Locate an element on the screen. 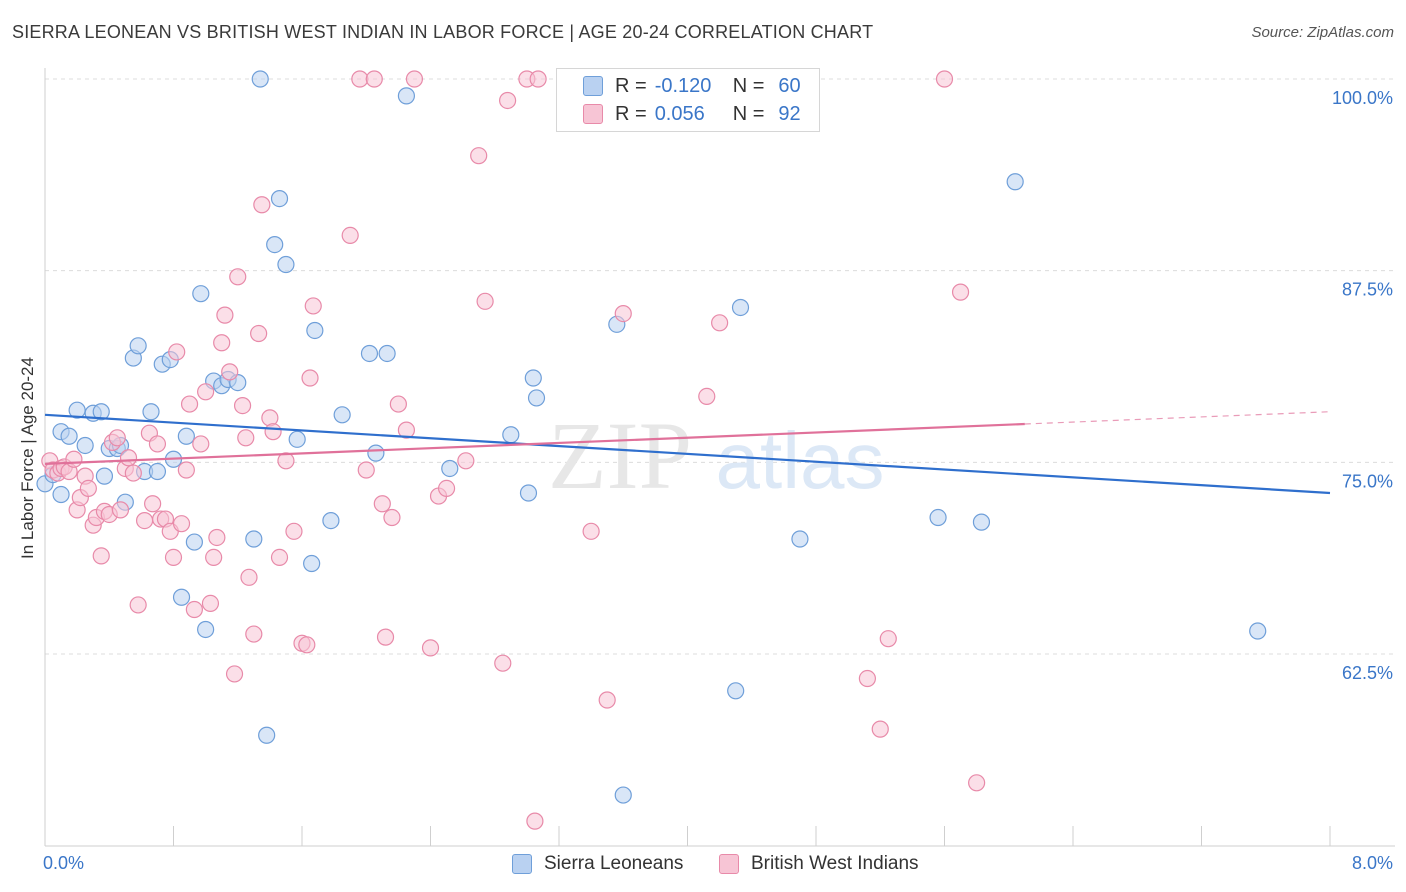 Image resolution: width=1406 pixels, height=892 pixels. legend-label: British West Indians is located at coordinates (835, 863).